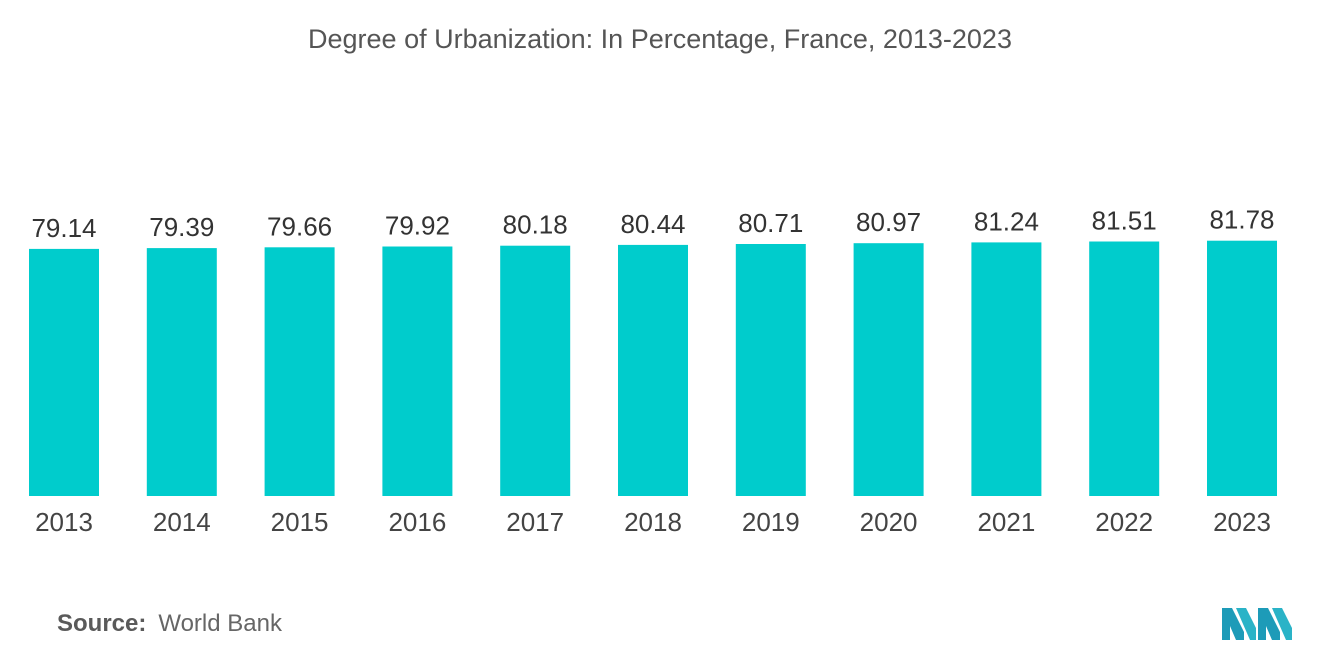 This screenshot has width=1320, height=665. What do you see at coordinates (535, 225) in the screenshot?
I see `value-label-2017: 80.18` at bounding box center [535, 225].